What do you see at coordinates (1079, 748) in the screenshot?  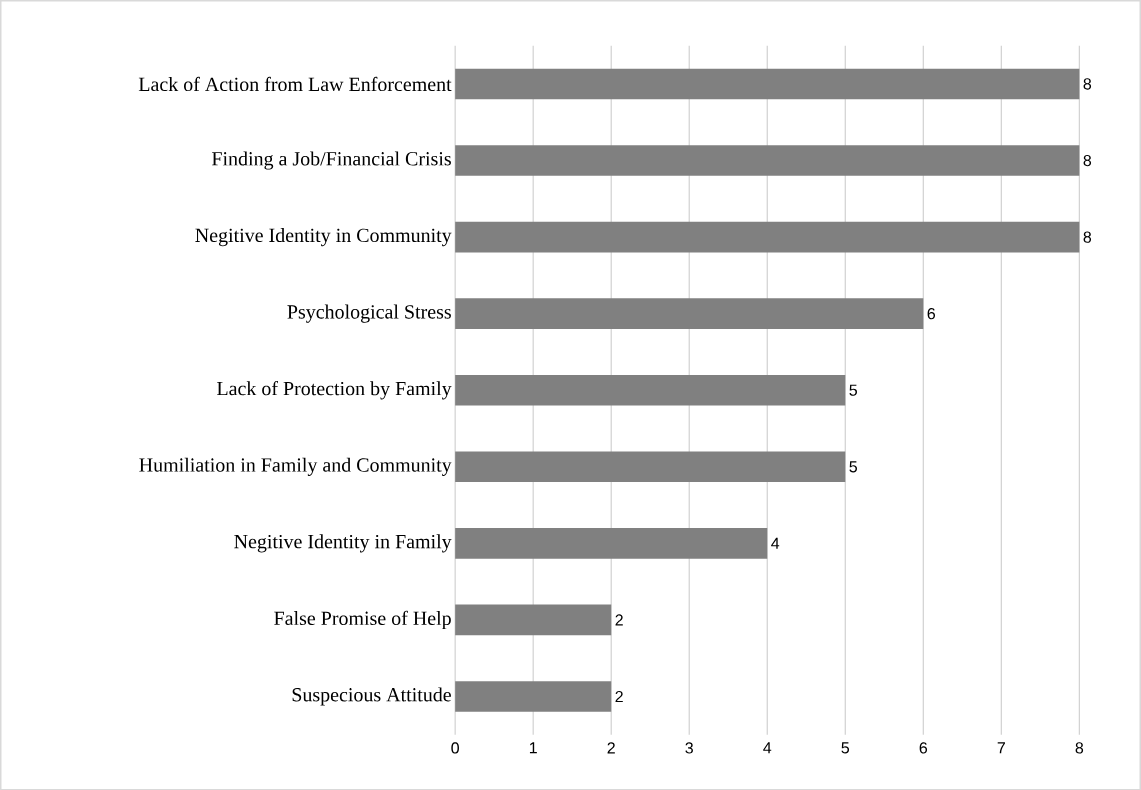 I see `x-tick-label: 8` at bounding box center [1079, 748].